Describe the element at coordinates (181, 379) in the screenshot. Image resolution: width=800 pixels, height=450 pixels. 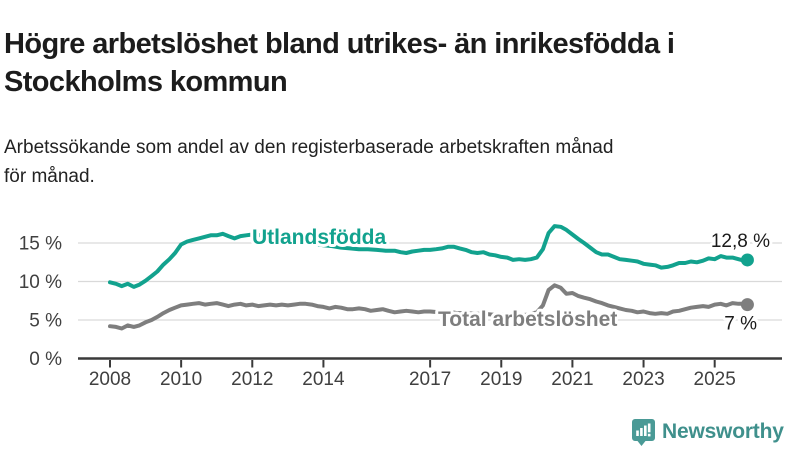
I see `x-tick-label: 2010` at that location.